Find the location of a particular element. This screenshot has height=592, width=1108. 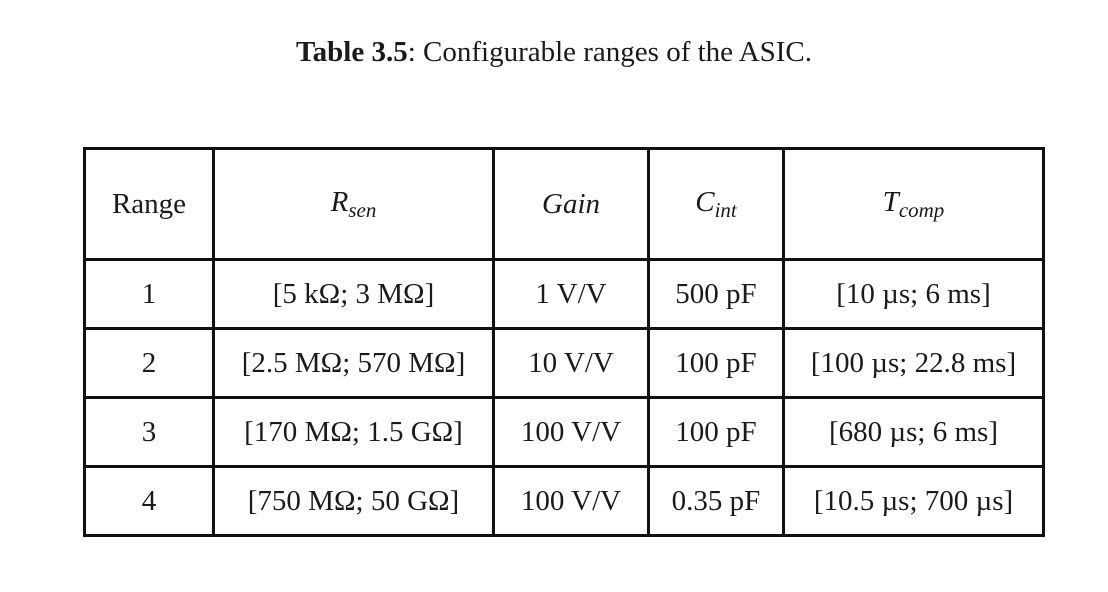

header-range: Range is located at coordinates (149, 204).